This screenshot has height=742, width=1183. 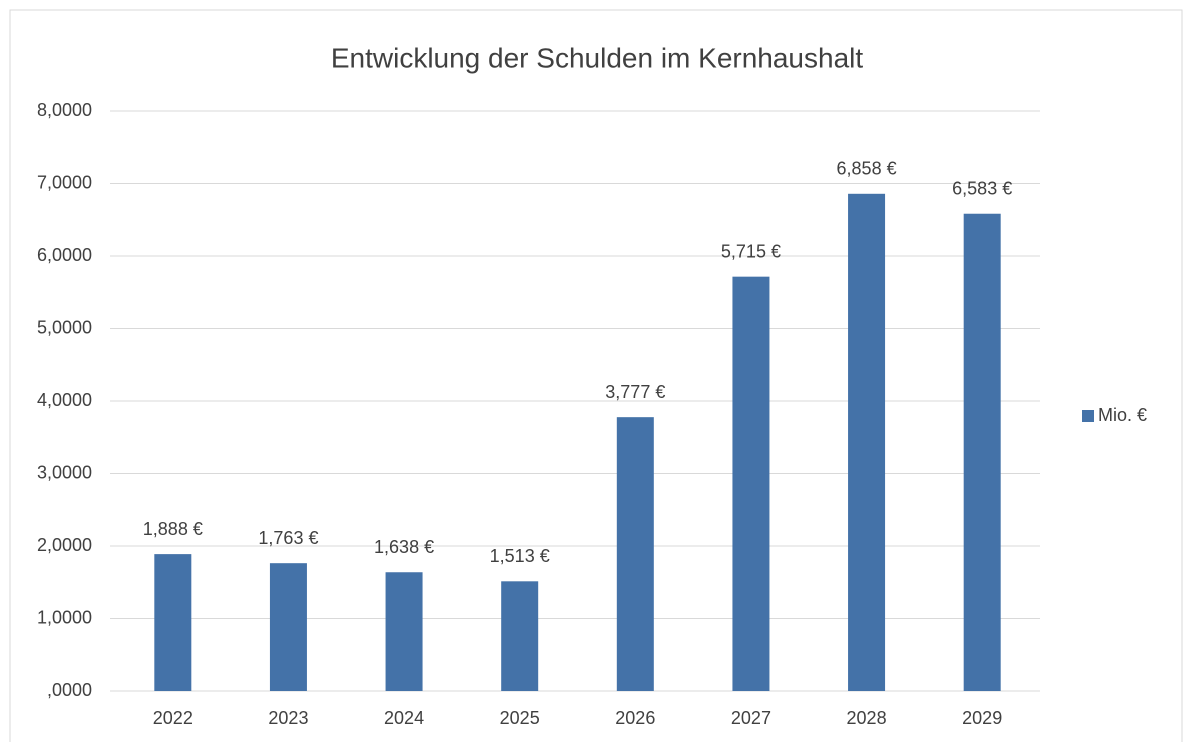 I want to click on y-tick-label: 7,0000, so click(x=64, y=182).